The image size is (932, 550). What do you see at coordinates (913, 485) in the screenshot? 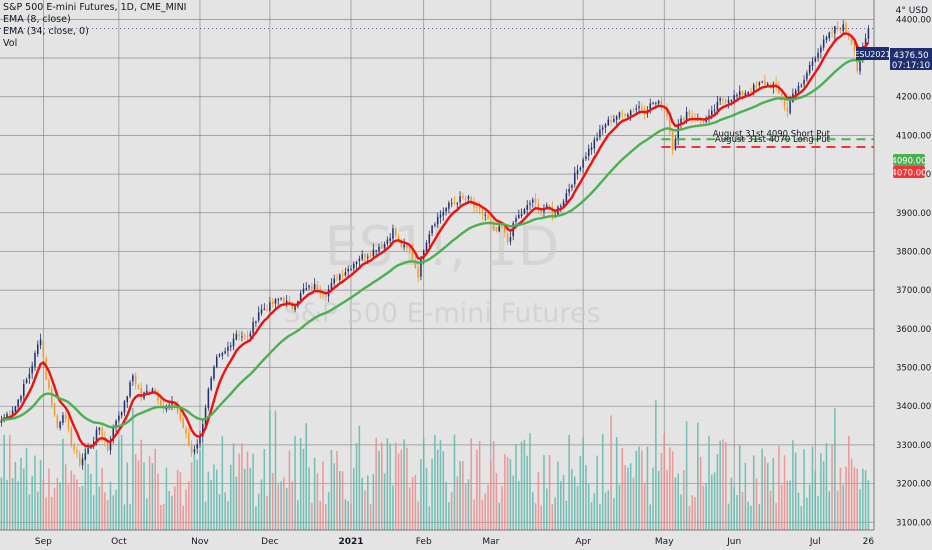
I see `price-tick-label: 3200.00` at bounding box center [913, 485].